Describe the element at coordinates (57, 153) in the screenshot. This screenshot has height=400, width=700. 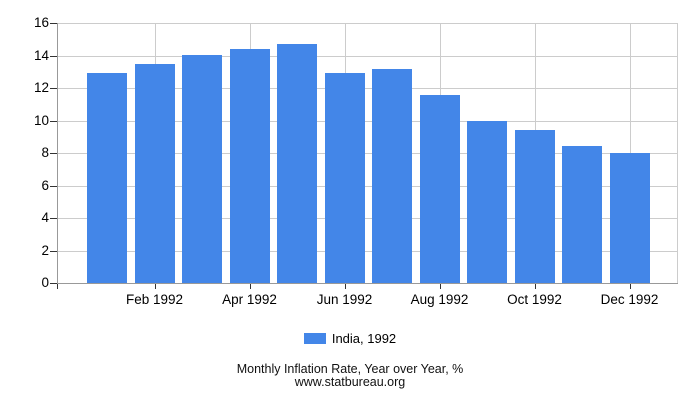
I see `y-axis-line` at that location.